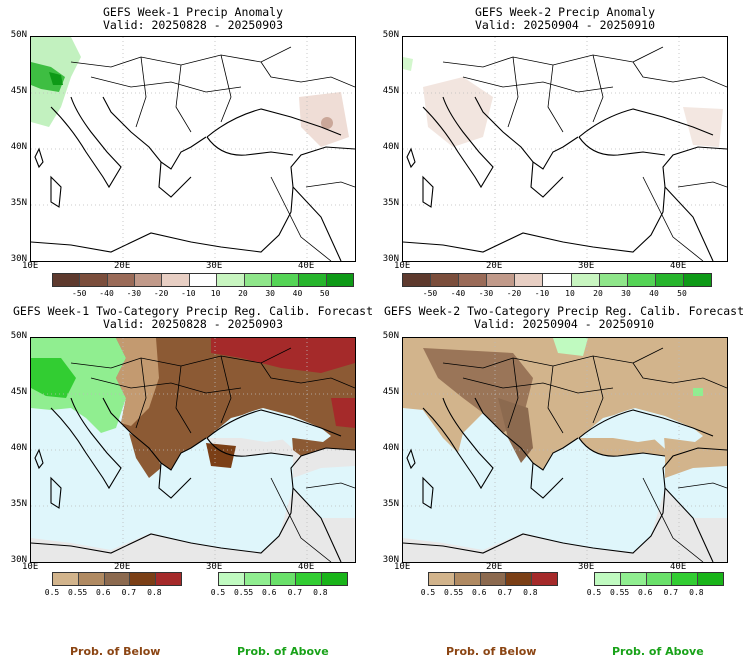 This screenshot has width=752, height=662. I want to click on below-normal-light, so click(137, 382).